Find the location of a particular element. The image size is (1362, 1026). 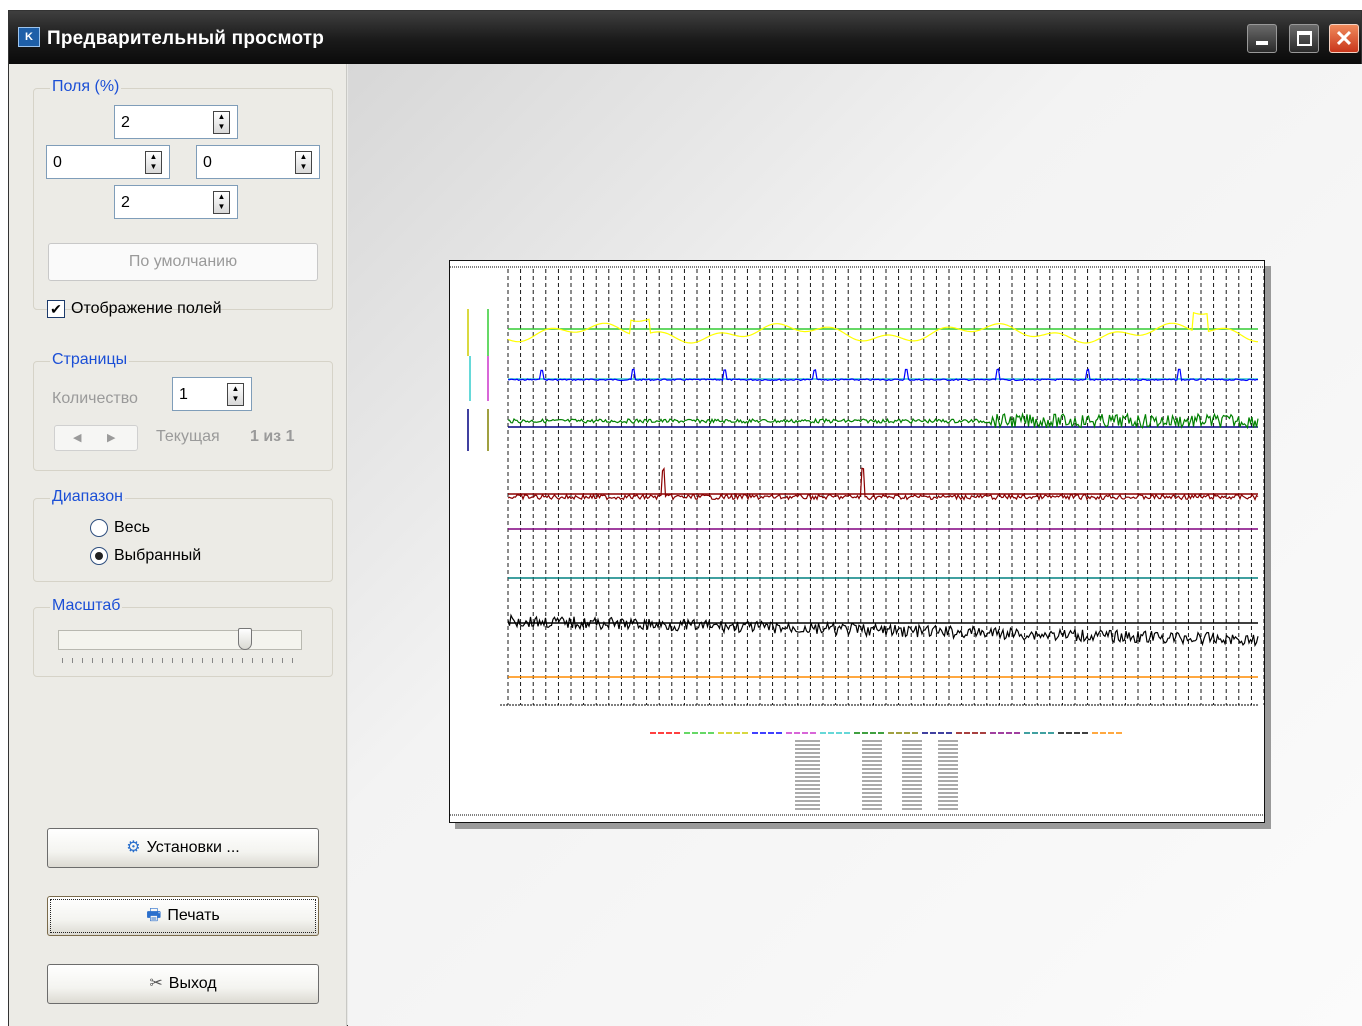

show-margins-checkbox: ✔ is located at coordinates (56, 309).